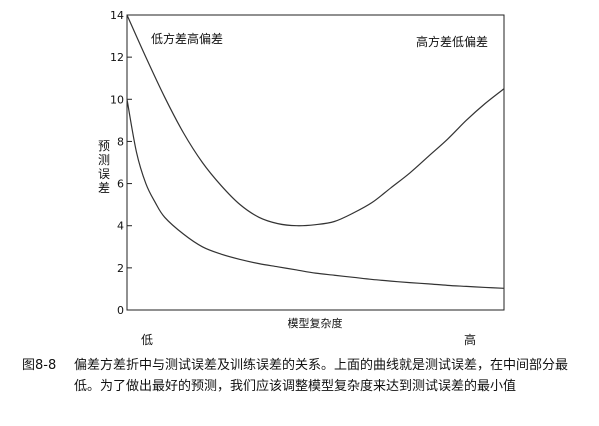  What do you see at coordinates (187, 38) in the screenshot?
I see `annotation-left: 低方差高偏差` at bounding box center [187, 38].